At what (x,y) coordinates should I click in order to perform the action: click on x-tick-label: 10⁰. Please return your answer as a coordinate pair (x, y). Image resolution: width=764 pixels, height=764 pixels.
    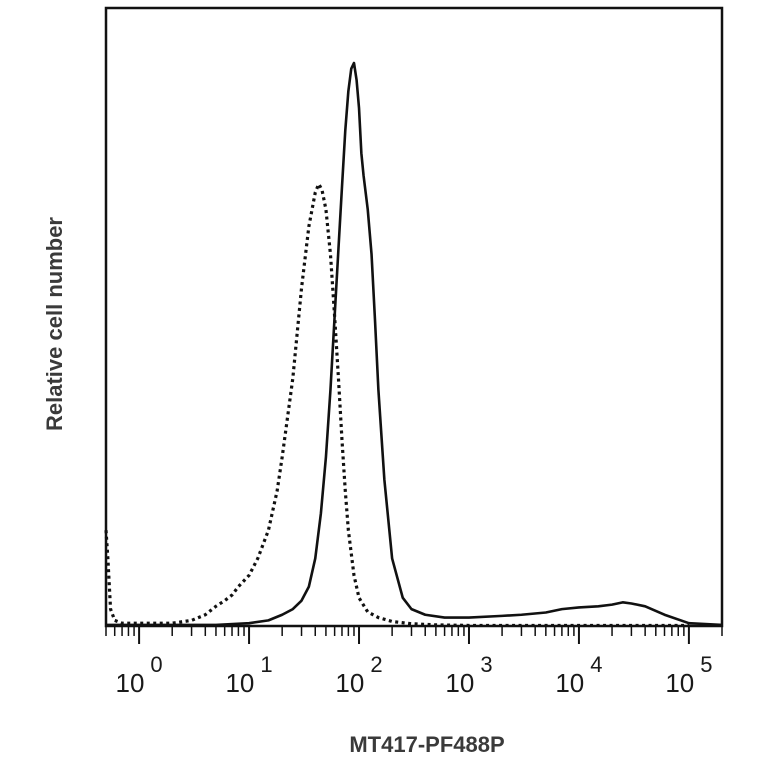
    Looking at the image, I should click on (139, 675).